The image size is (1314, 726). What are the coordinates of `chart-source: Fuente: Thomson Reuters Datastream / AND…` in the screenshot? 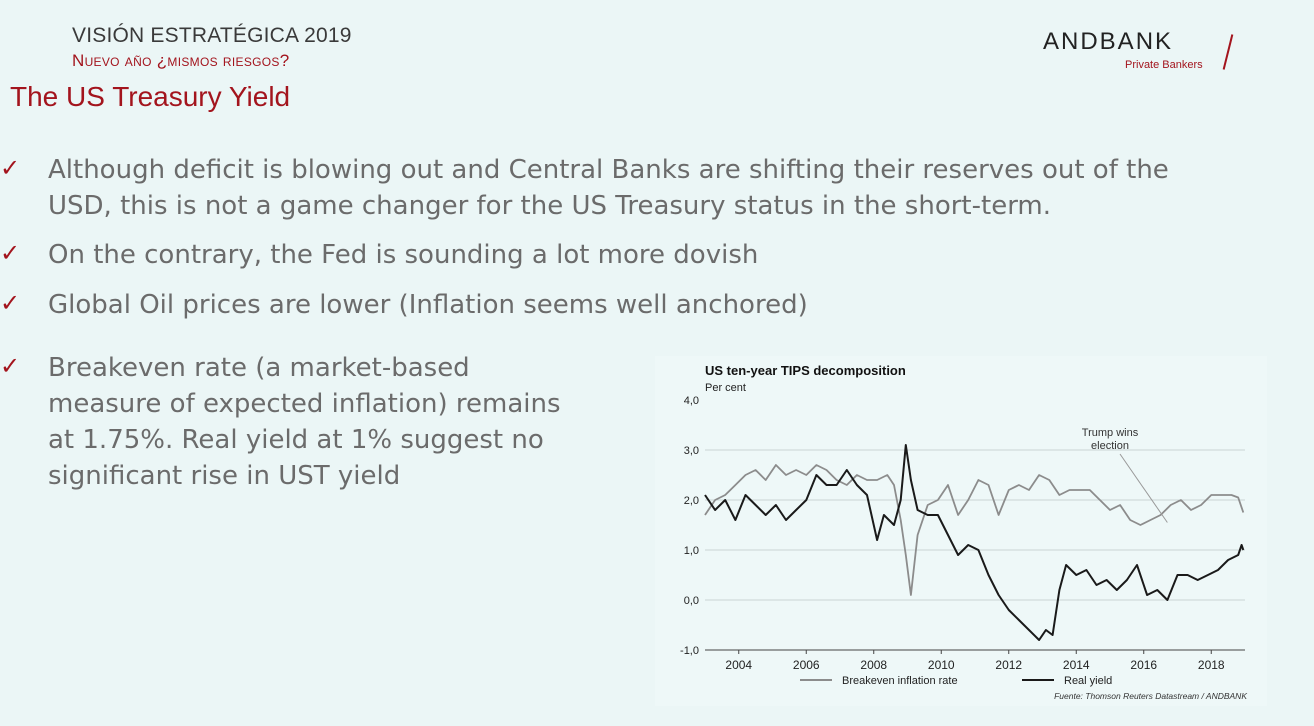 It's located at (1150, 696).